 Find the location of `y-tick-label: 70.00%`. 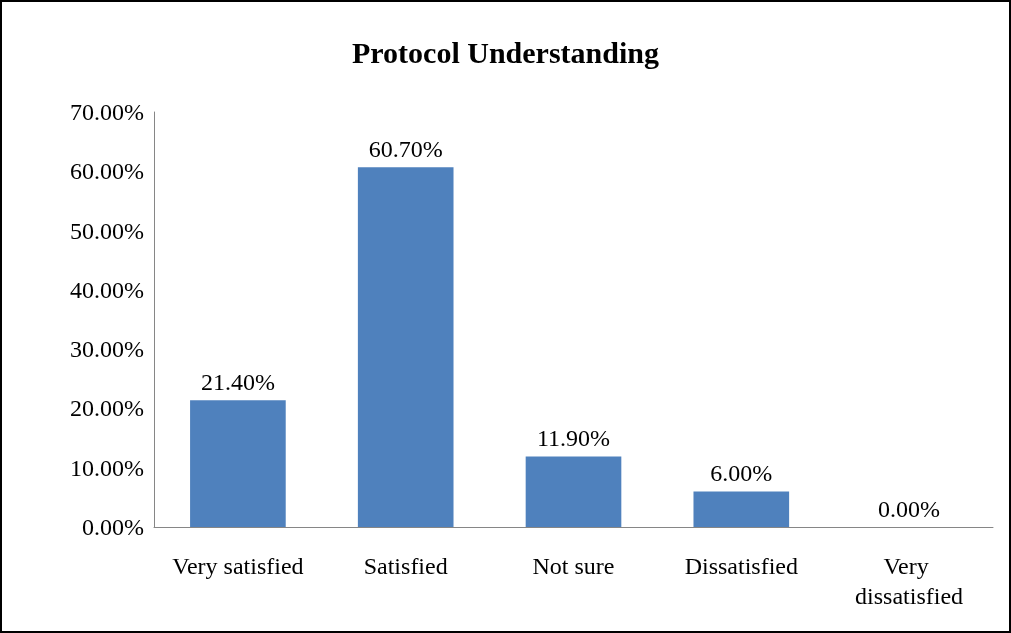

y-tick-label: 70.00% is located at coordinates (107, 112).